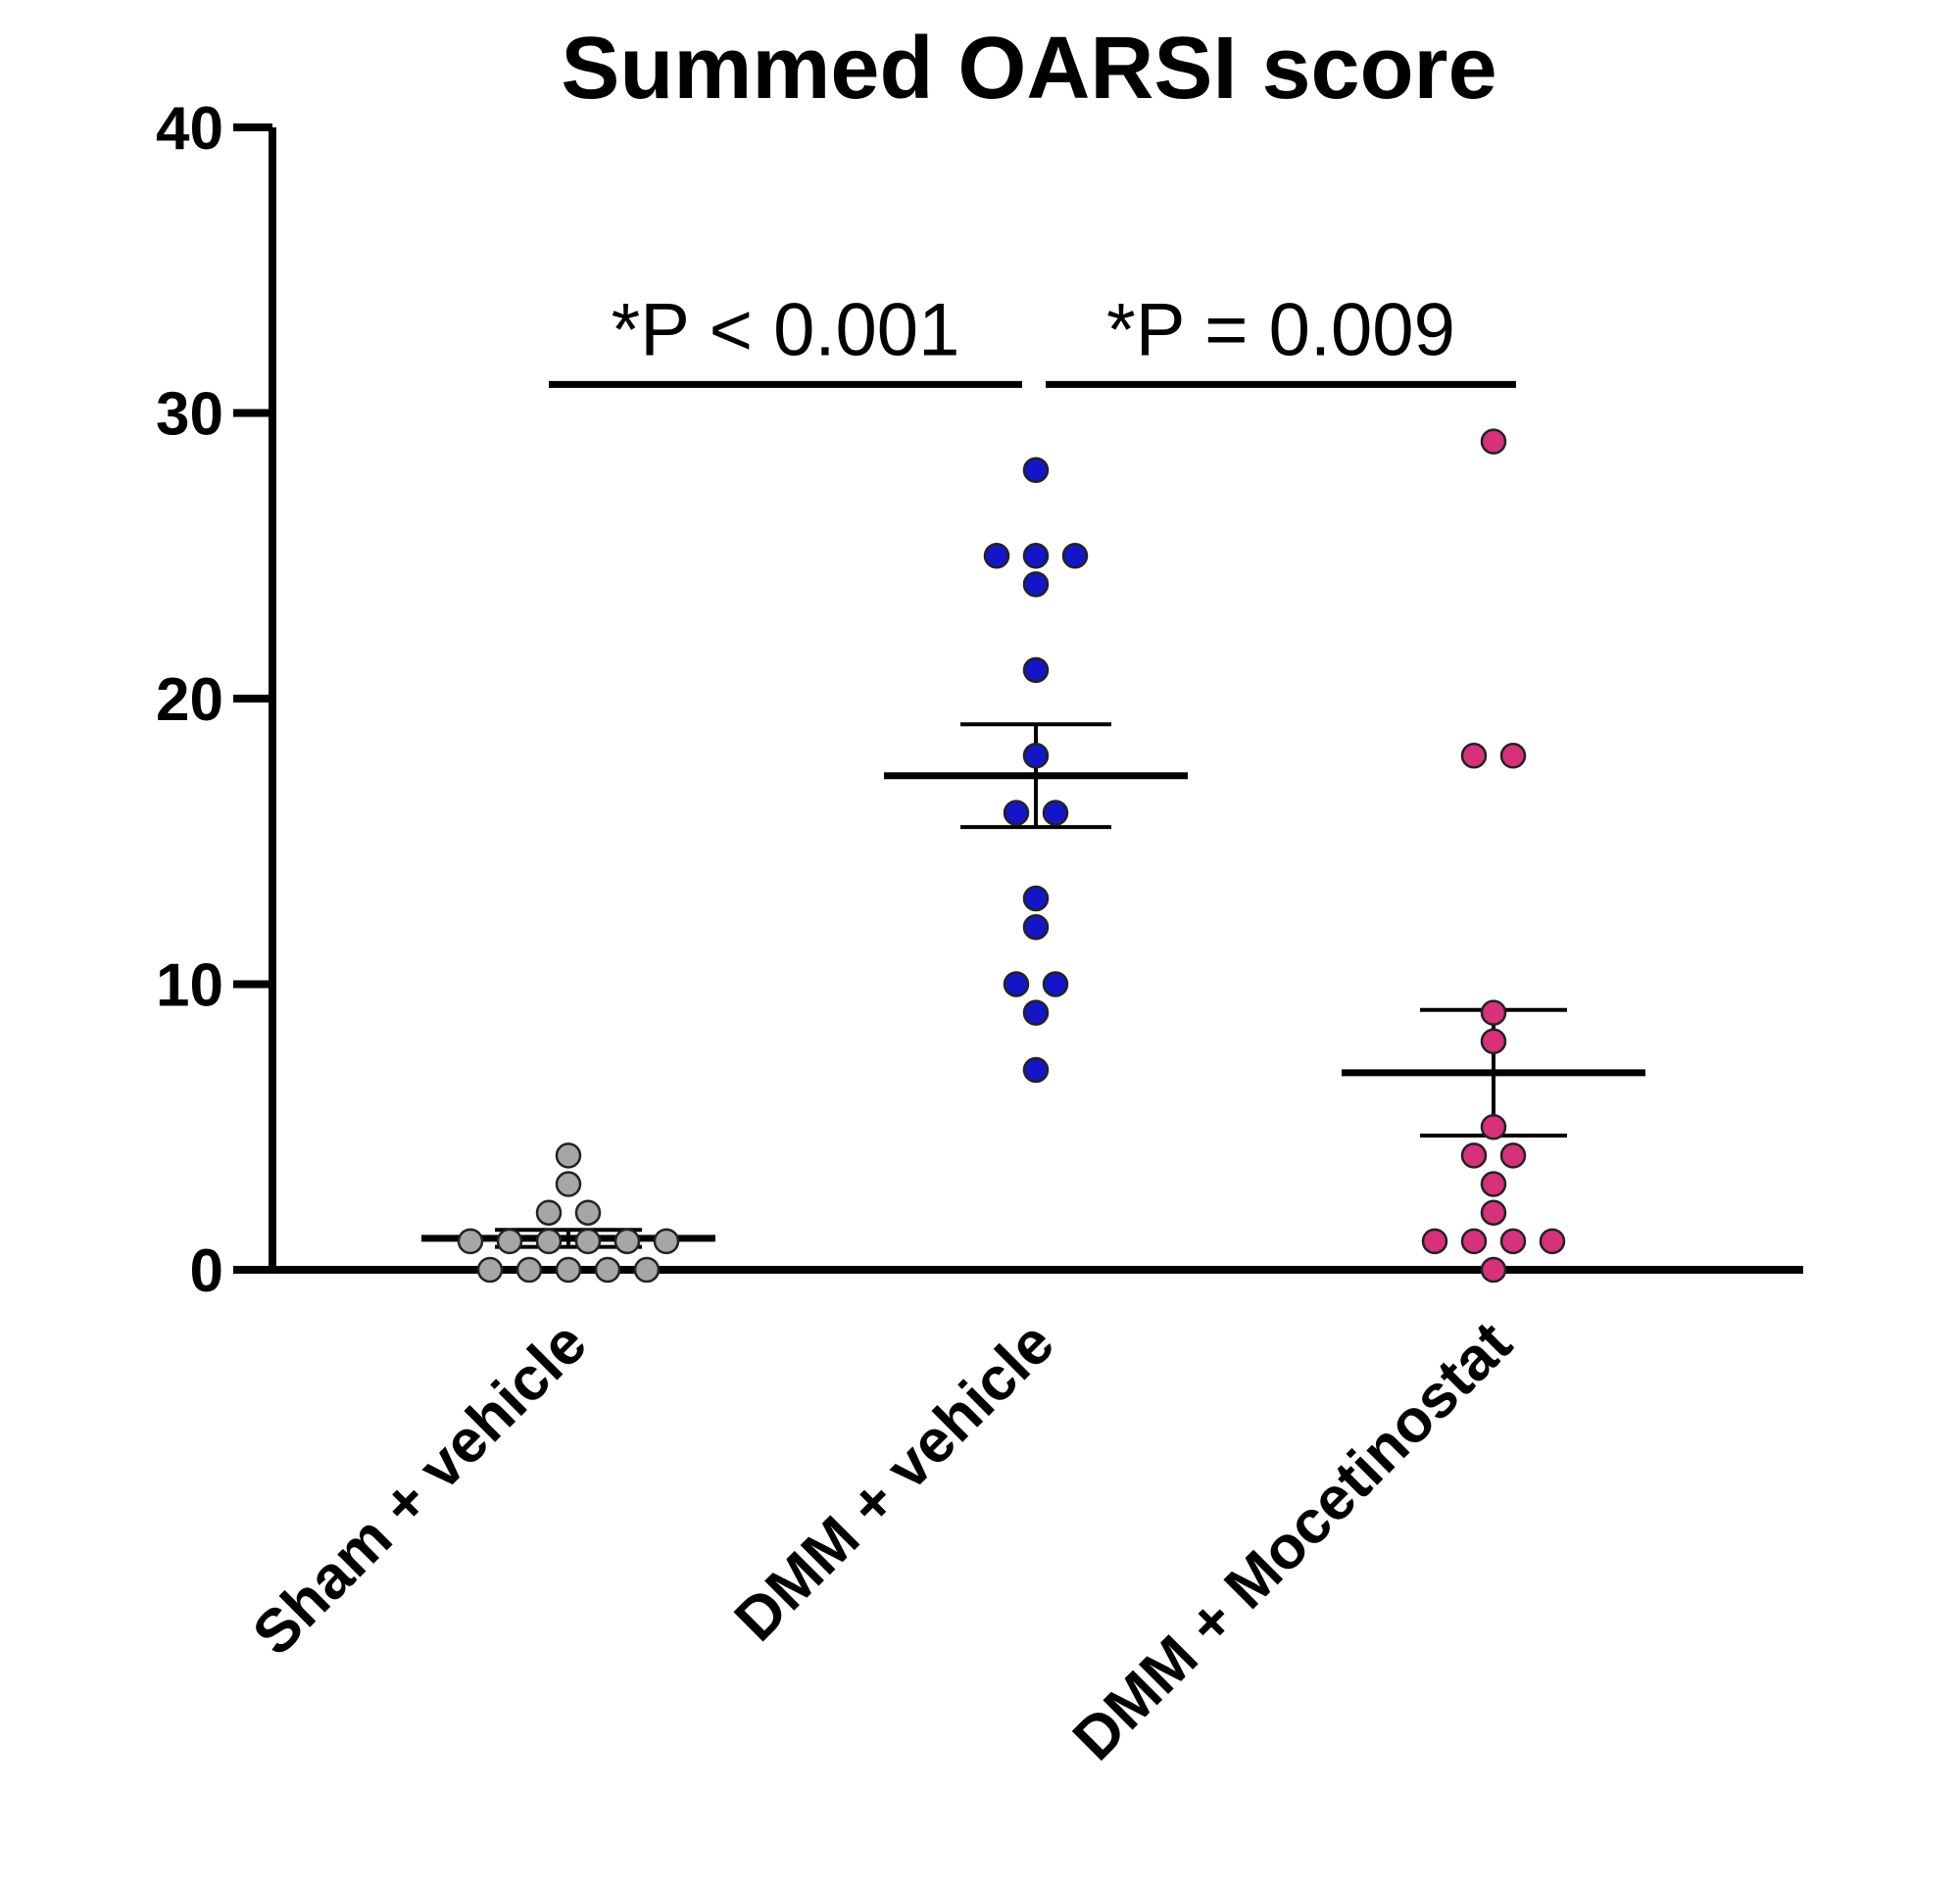 The height and width of the screenshot is (1890, 1960). I want to click on p-value-label: *P < 0.001, so click(786, 329).